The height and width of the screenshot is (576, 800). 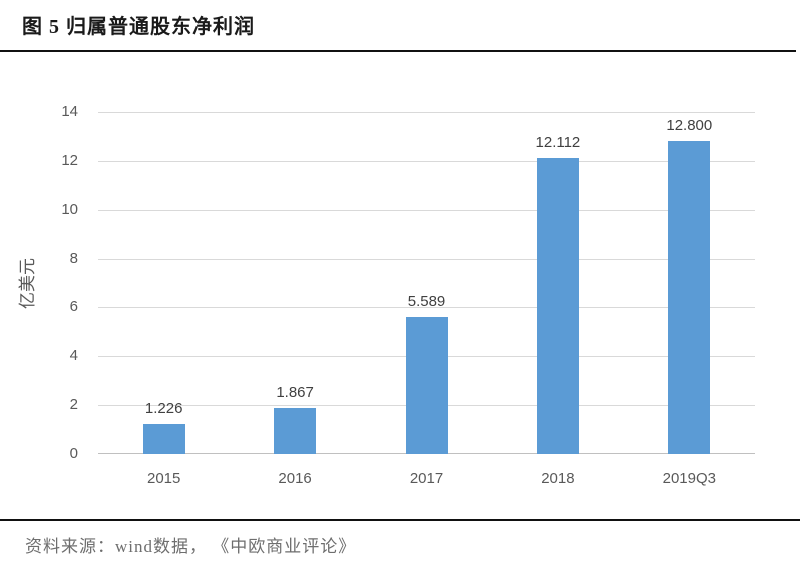 What do you see at coordinates (73, 307) in the screenshot?
I see `y-tick-label: 6` at bounding box center [73, 307].